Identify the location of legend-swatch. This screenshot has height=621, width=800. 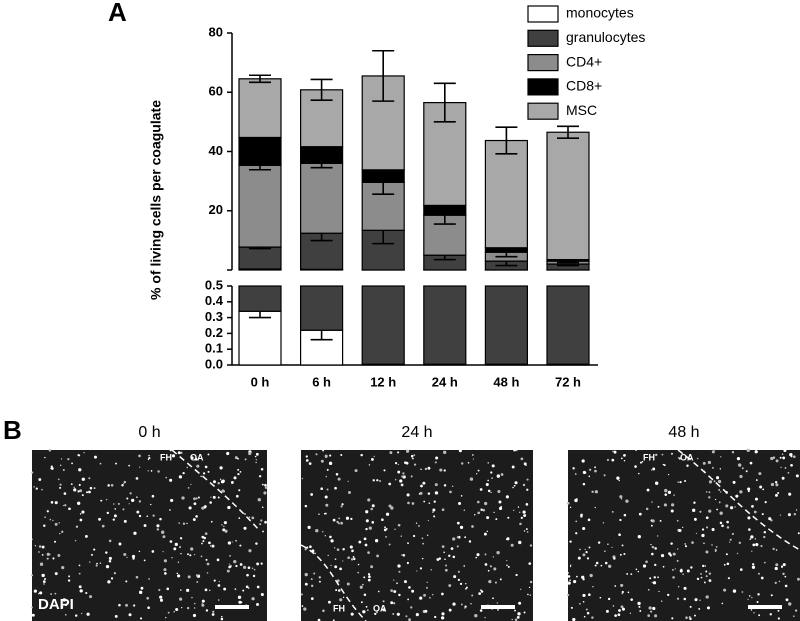
(543, 111).